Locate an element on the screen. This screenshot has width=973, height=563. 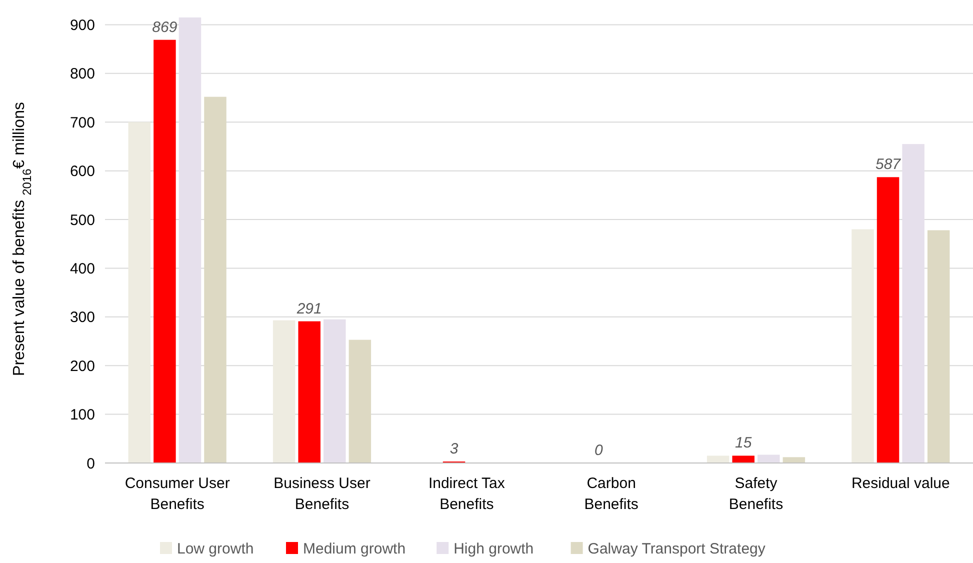
y-tick-label: 800 is located at coordinates (82, 74).